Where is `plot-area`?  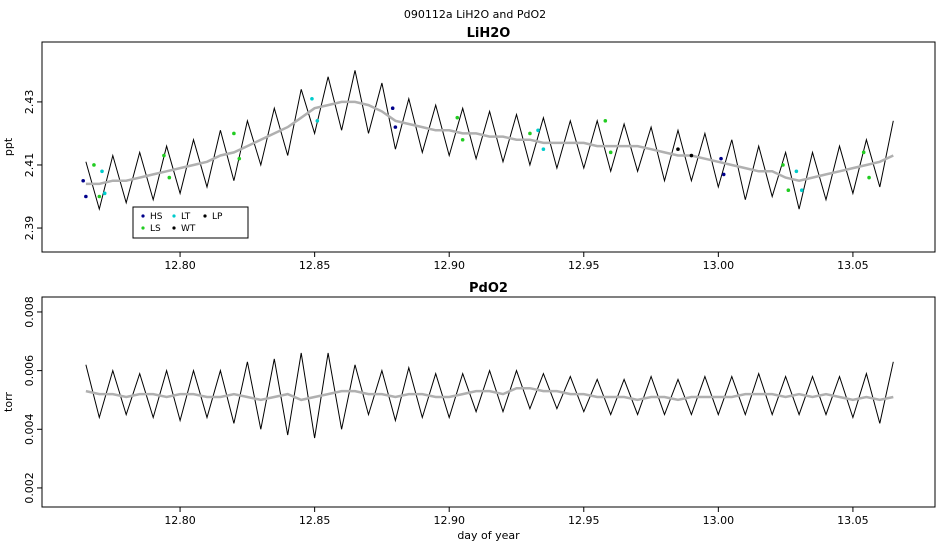 plot-area is located at coordinates (489, 395).